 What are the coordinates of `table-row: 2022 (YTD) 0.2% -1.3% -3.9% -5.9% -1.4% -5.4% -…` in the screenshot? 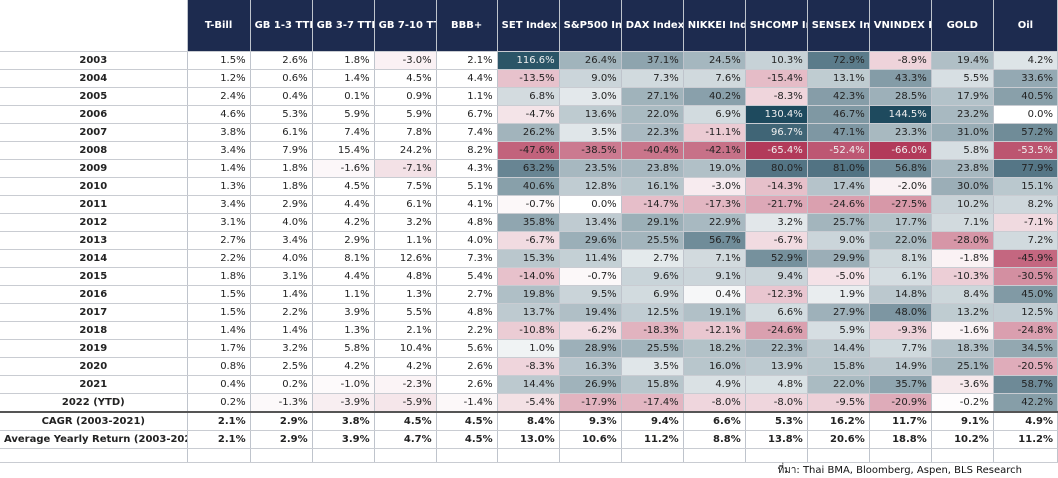 It's located at (529, 403).